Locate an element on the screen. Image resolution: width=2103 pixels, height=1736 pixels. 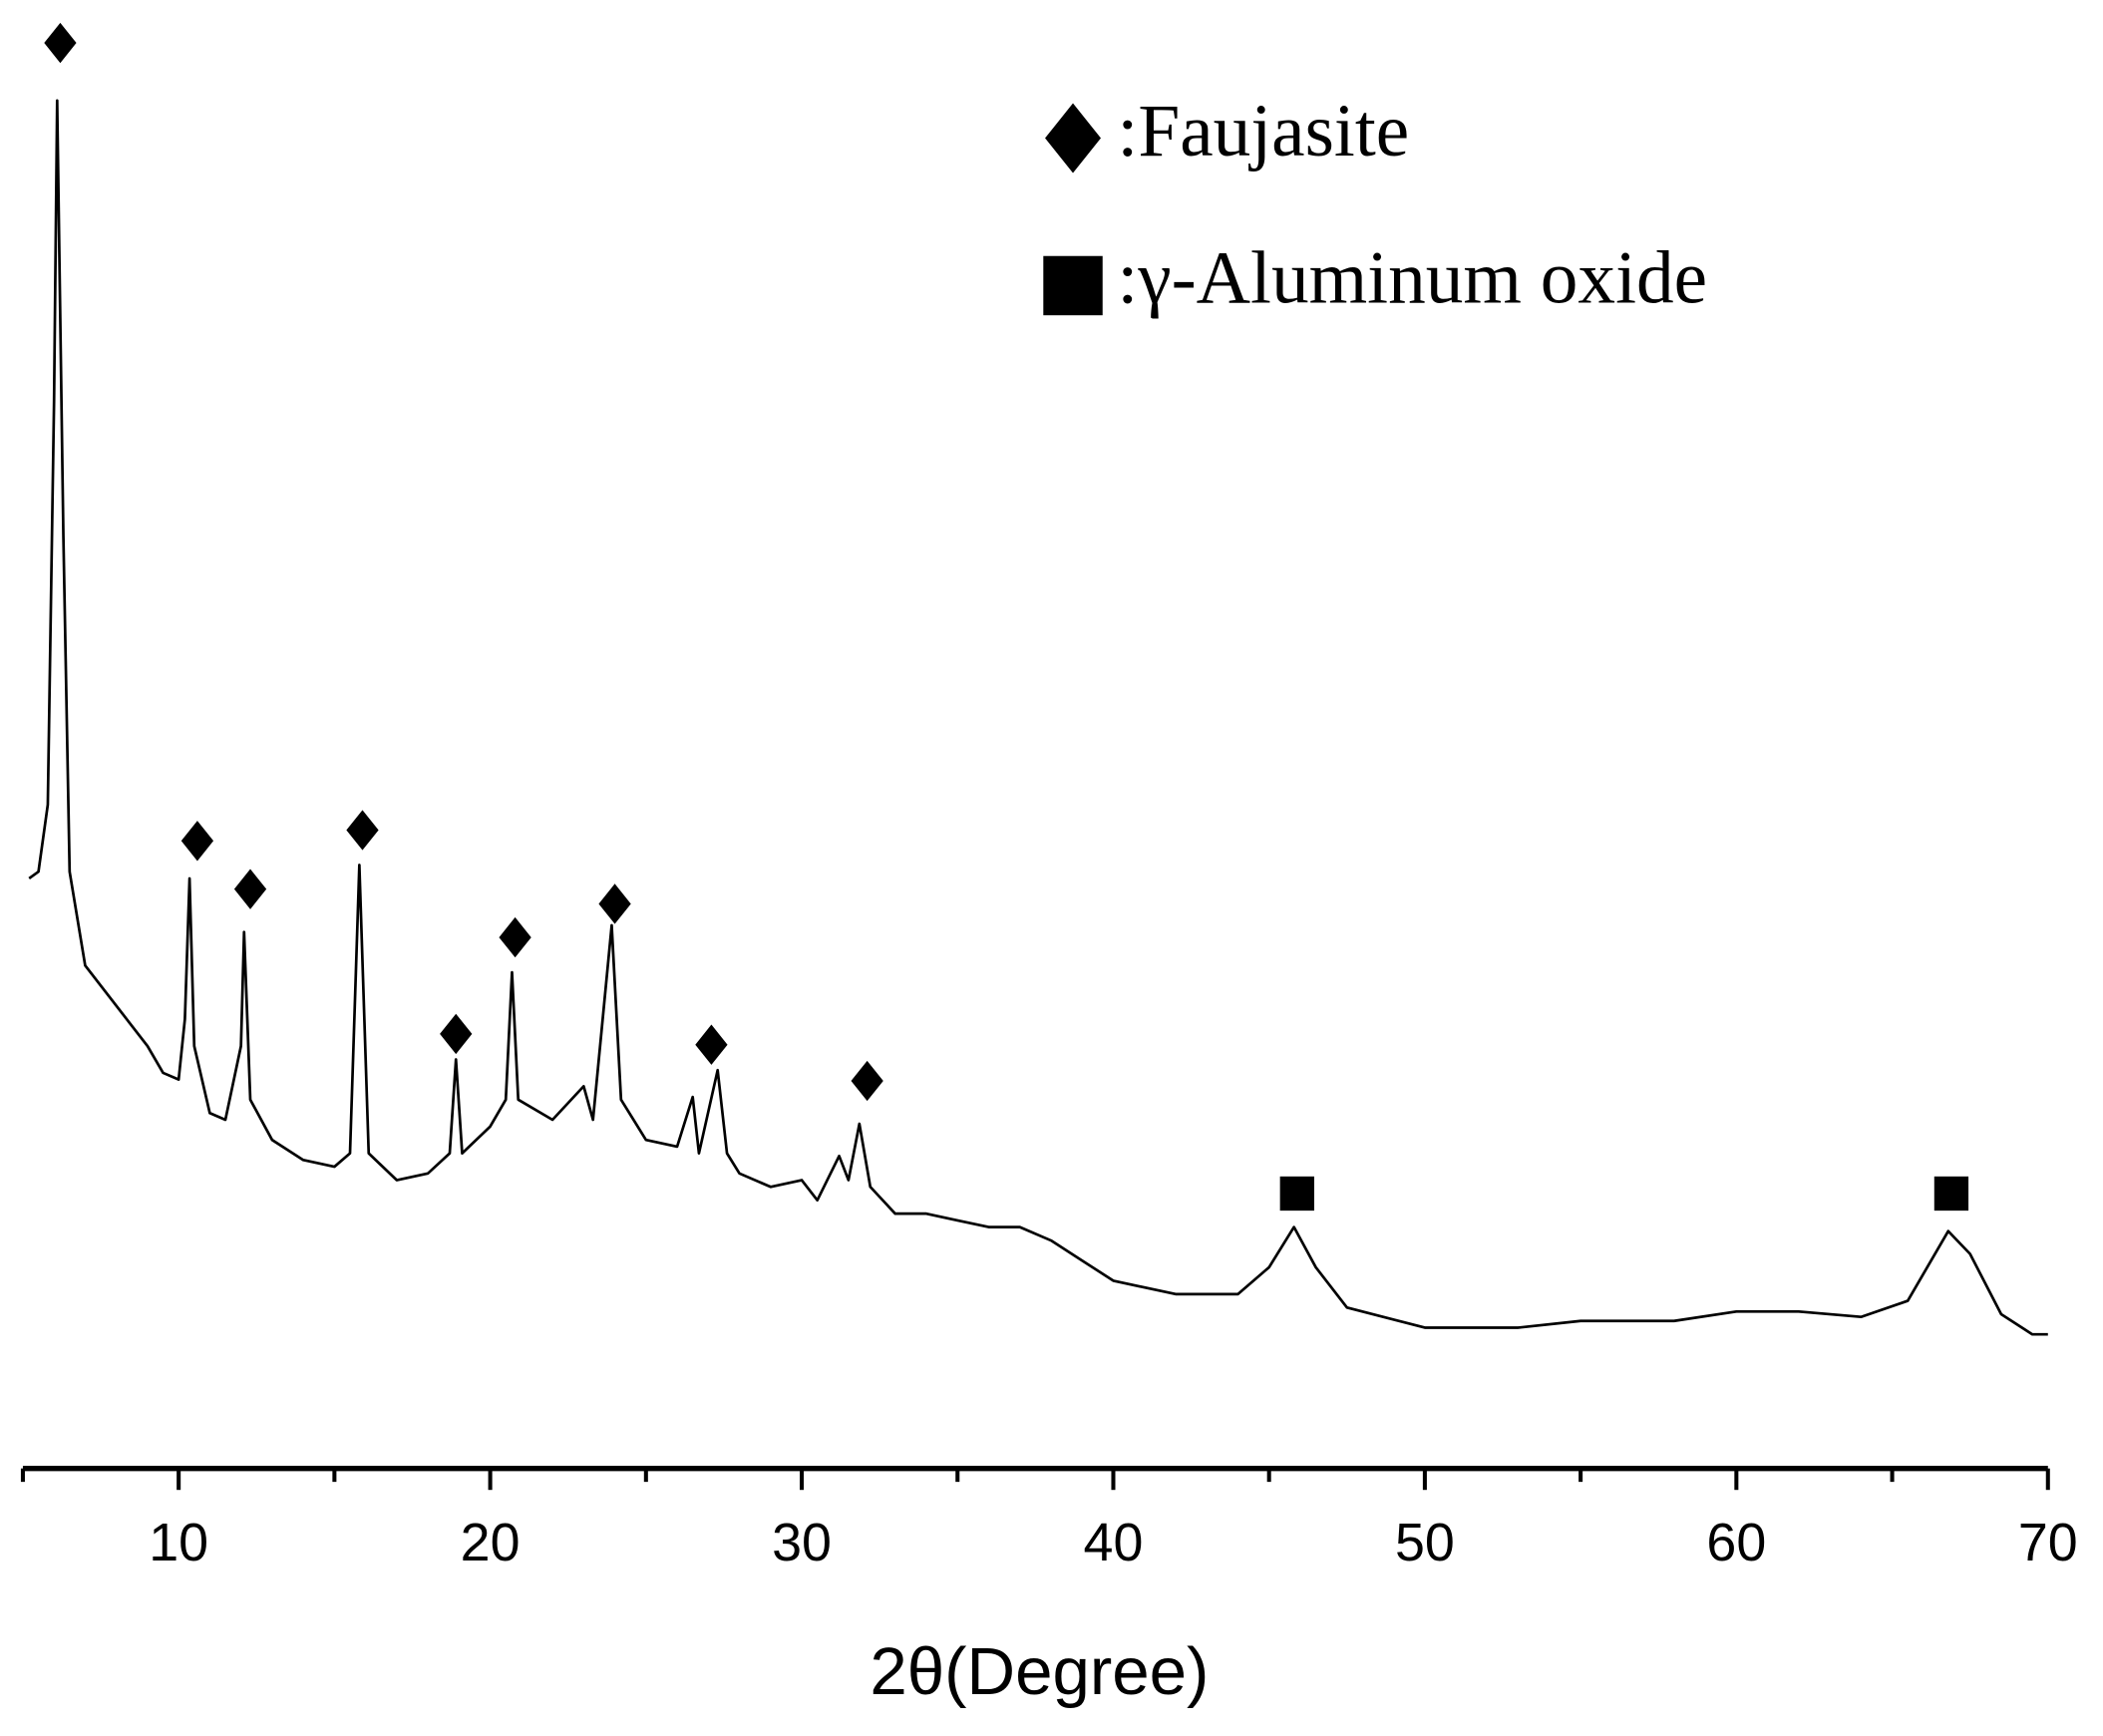
x-tick-label: 40 is located at coordinates (1114, 1542).